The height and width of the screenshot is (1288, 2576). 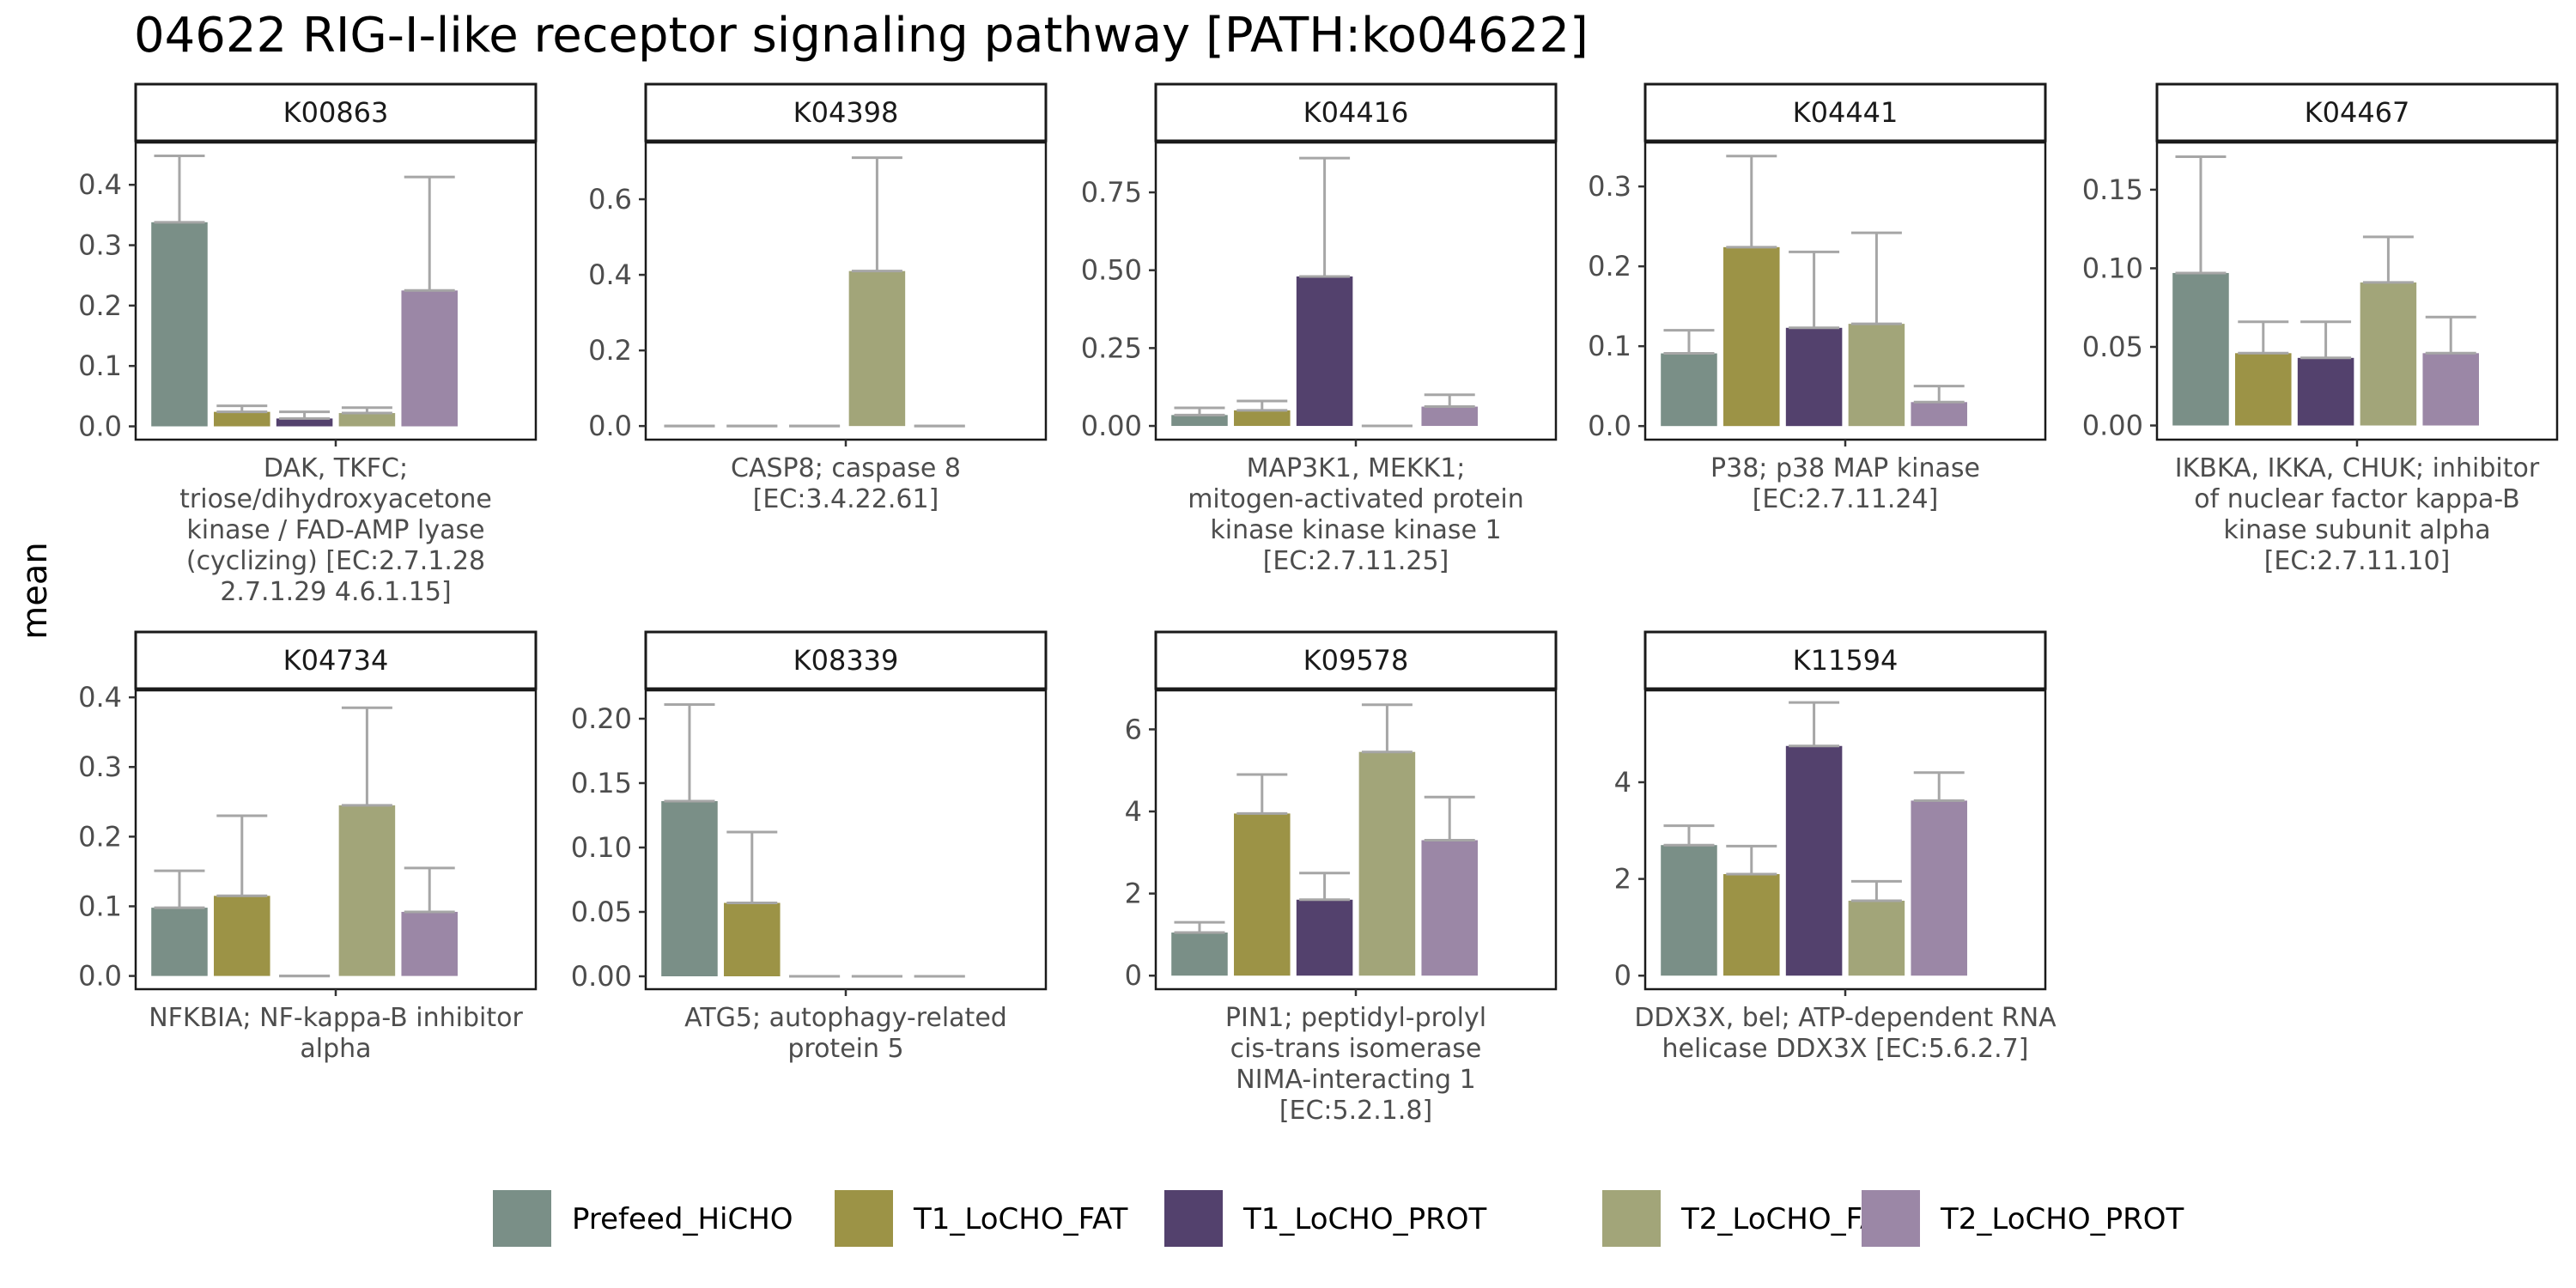 I want to click on y-axis-label: mean, so click(x=35, y=590).